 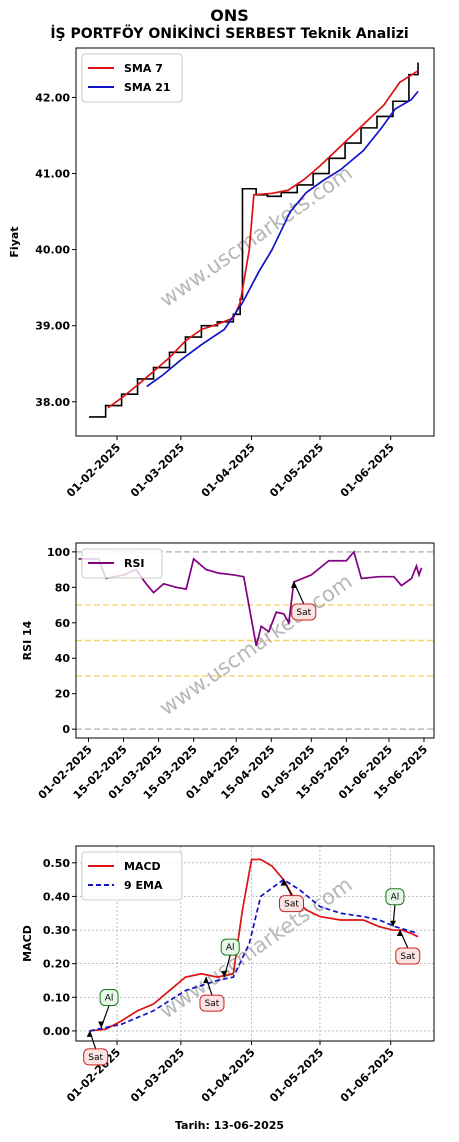 What do you see at coordinates (63, 587) in the screenshot?
I see `y-tick-label: 80` at bounding box center [63, 587].